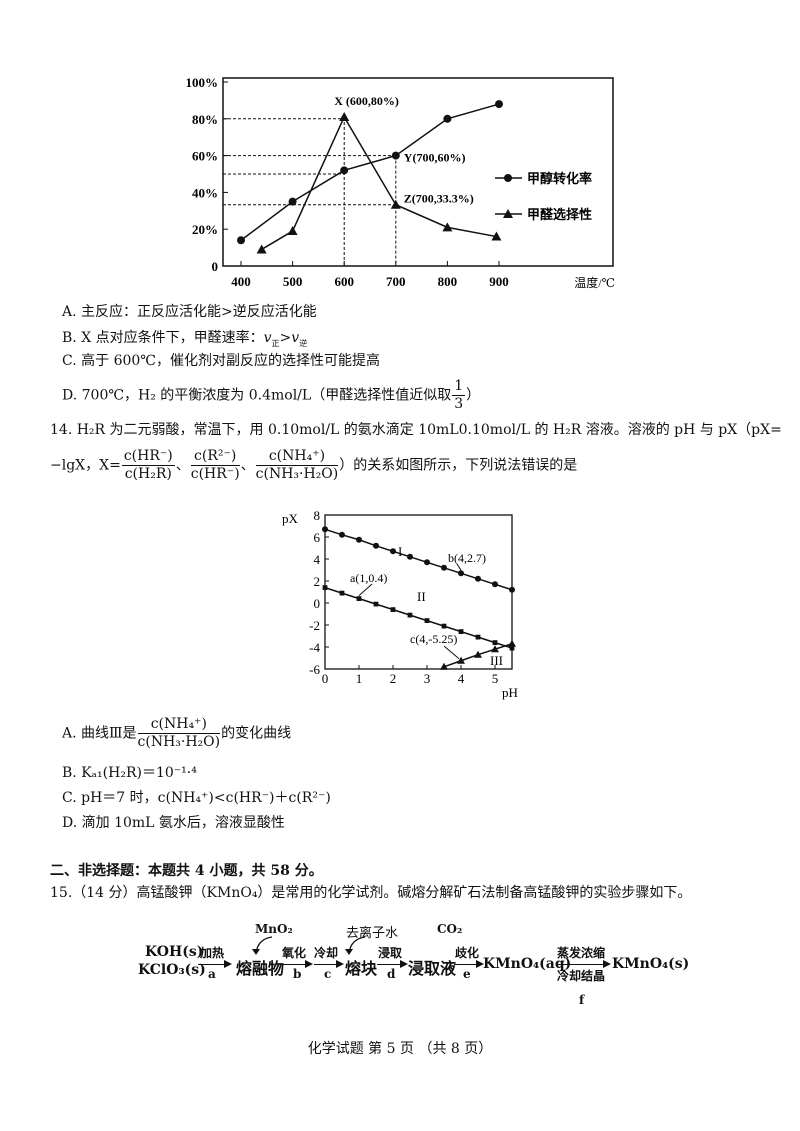  I want to click on v-forward: v, so click(267, 338).